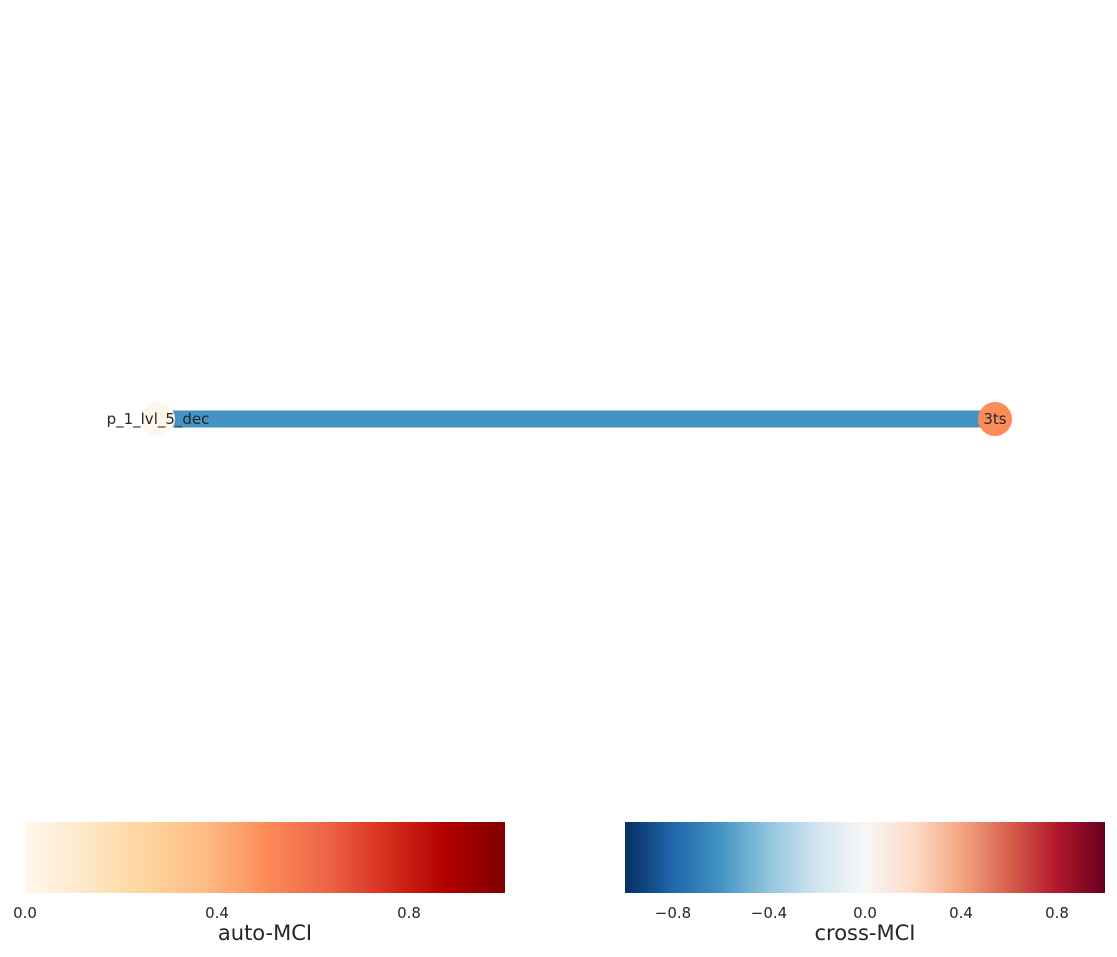 The height and width of the screenshot is (957, 1117). I want to click on auto-mci-label: auto-MCI, so click(265, 933).